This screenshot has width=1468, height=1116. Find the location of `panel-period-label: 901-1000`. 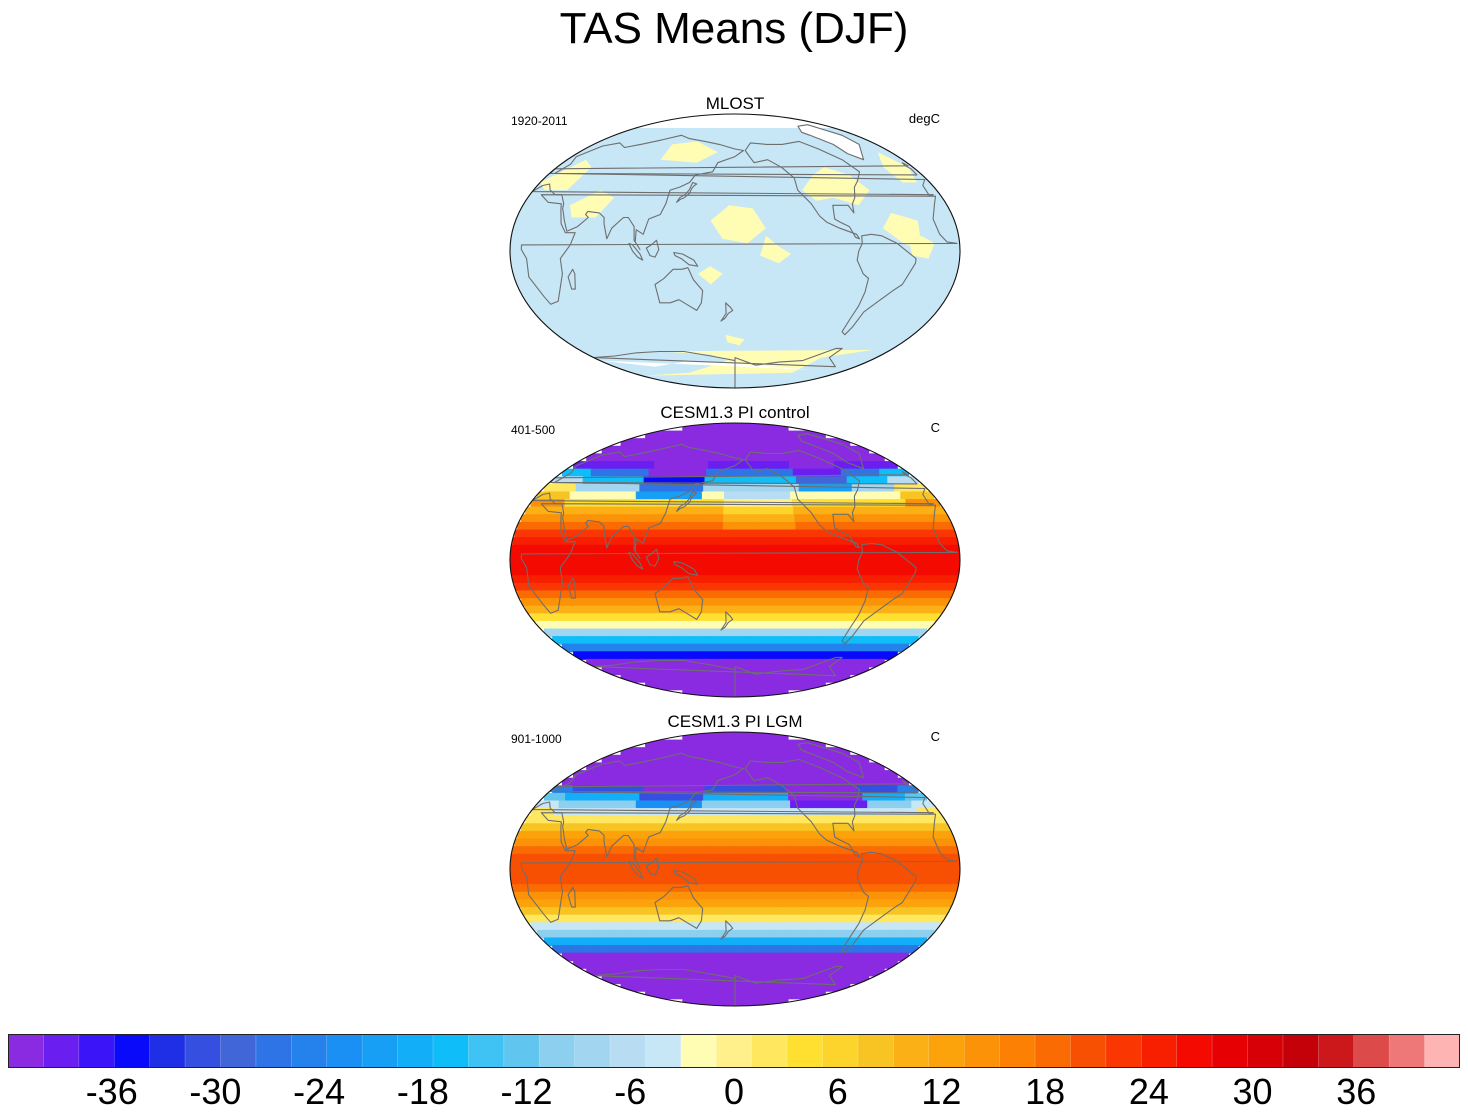

panel-period-label: 901-1000 is located at coordinates (536, 739).